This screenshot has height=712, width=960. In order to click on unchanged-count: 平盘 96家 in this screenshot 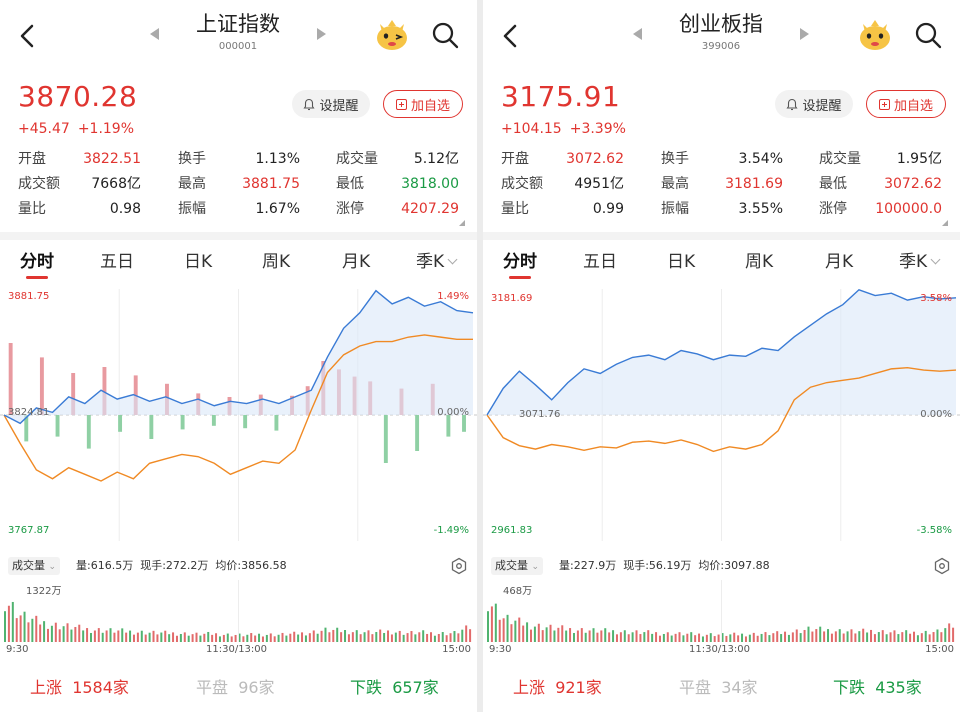, I will do `click(235, 688)`.